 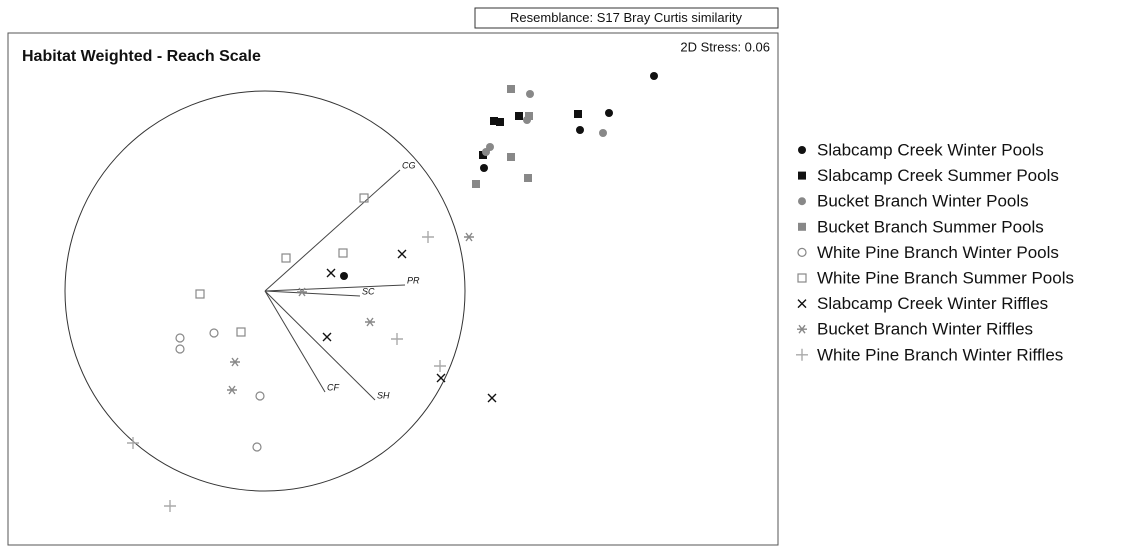 What do you see at coordinates (923, 201) in the screenshot?
I see `legend-label: Bucket Branch Winter Pools` at bounding box center [923, 201].